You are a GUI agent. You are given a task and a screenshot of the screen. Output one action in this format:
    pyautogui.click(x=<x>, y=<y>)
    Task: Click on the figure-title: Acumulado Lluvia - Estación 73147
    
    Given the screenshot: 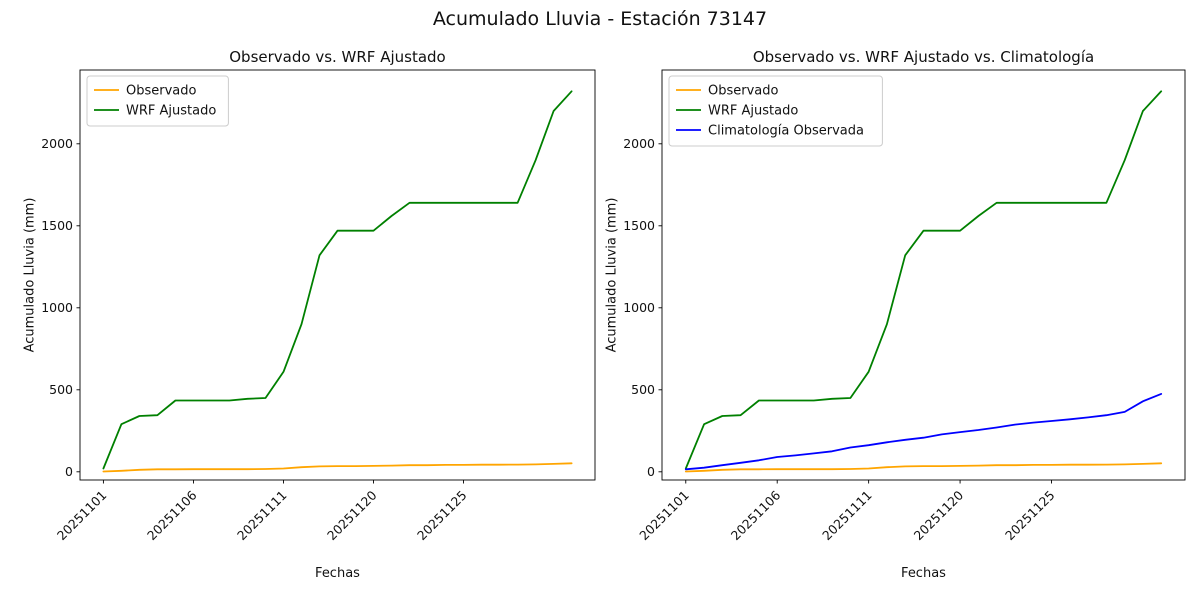 What is the action you would take?
    pyautogui.click(x=600, y=19)
    